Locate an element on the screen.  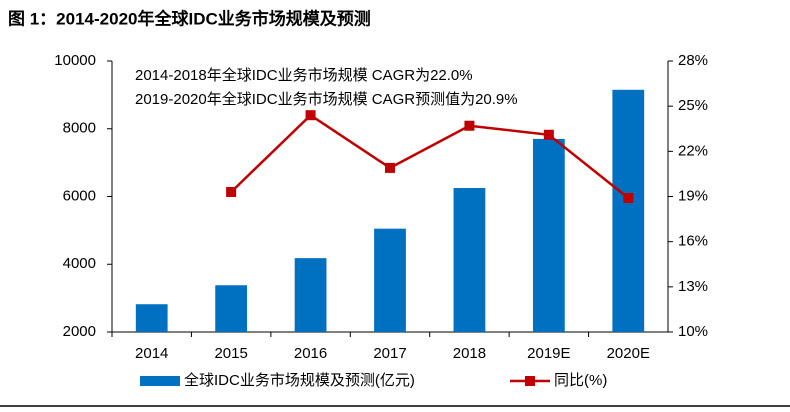
y2-tick-label: 10% is located at coordinates (693, 331).